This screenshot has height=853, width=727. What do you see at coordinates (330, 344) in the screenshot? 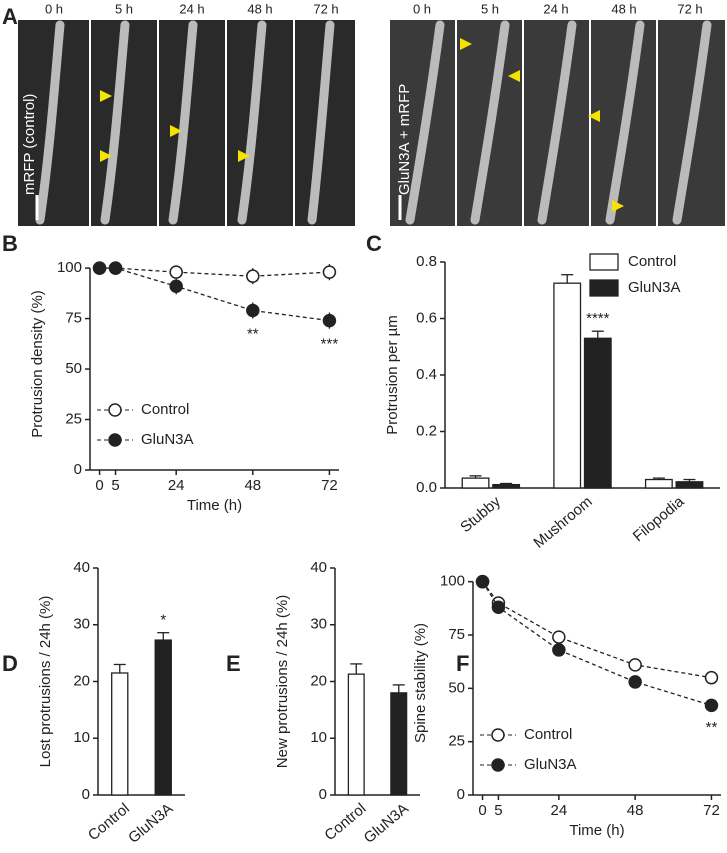
I see `annotation: ***` at bounding box center [330, 344].